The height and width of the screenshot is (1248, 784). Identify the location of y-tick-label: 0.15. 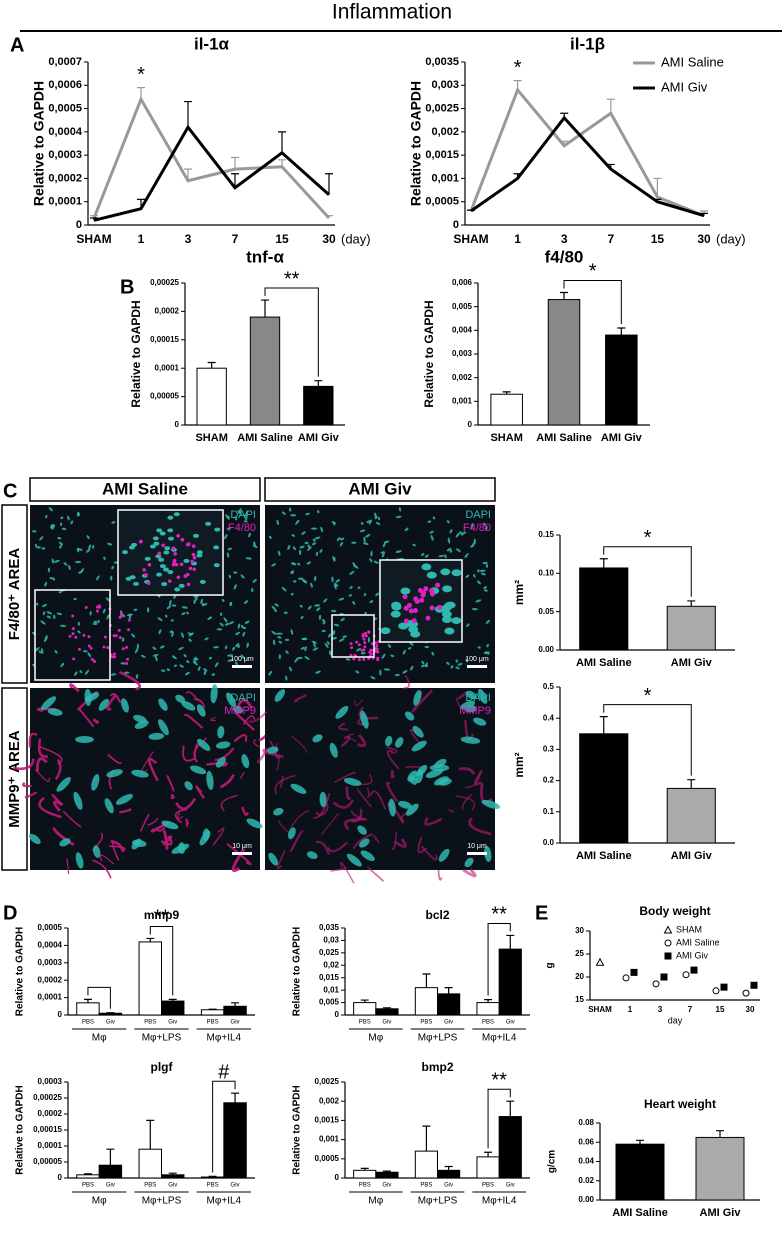
(546, 534).